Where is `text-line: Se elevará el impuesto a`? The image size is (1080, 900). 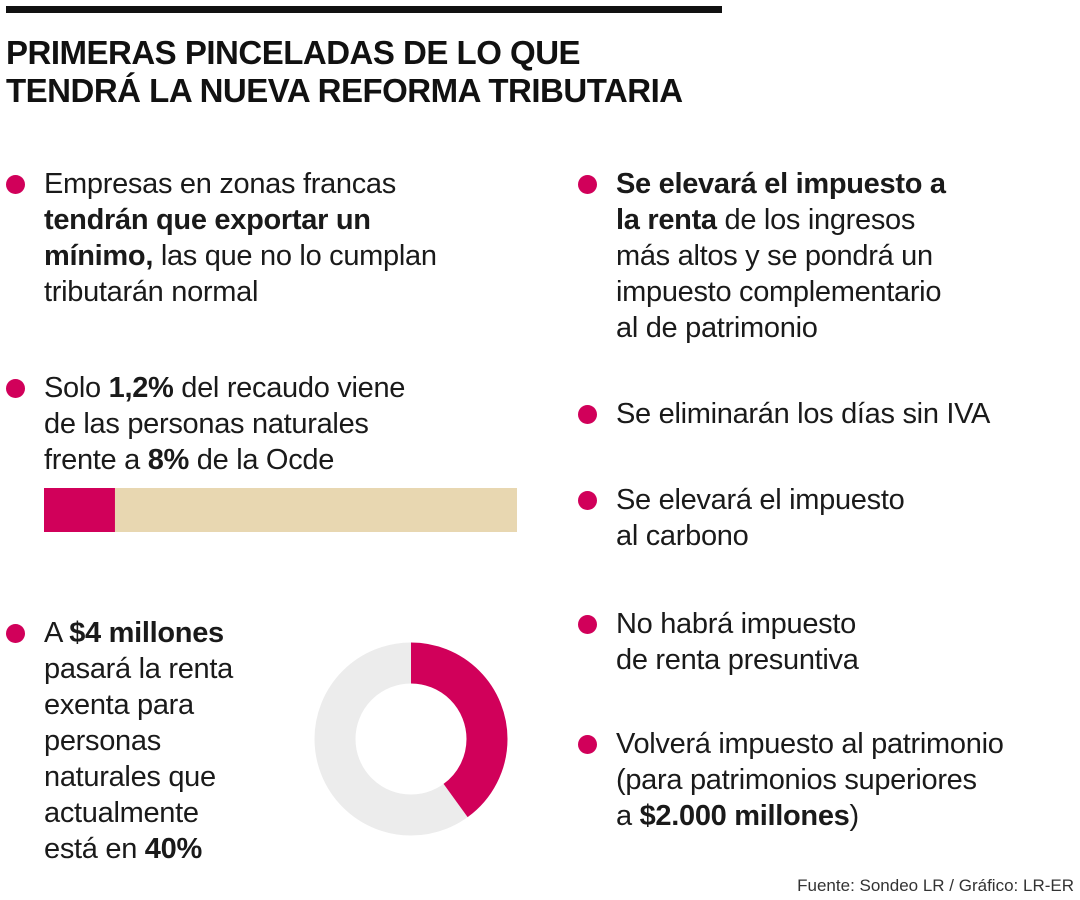
text-line: Se elevará el impuesto a is located at coordinates (781, 184).